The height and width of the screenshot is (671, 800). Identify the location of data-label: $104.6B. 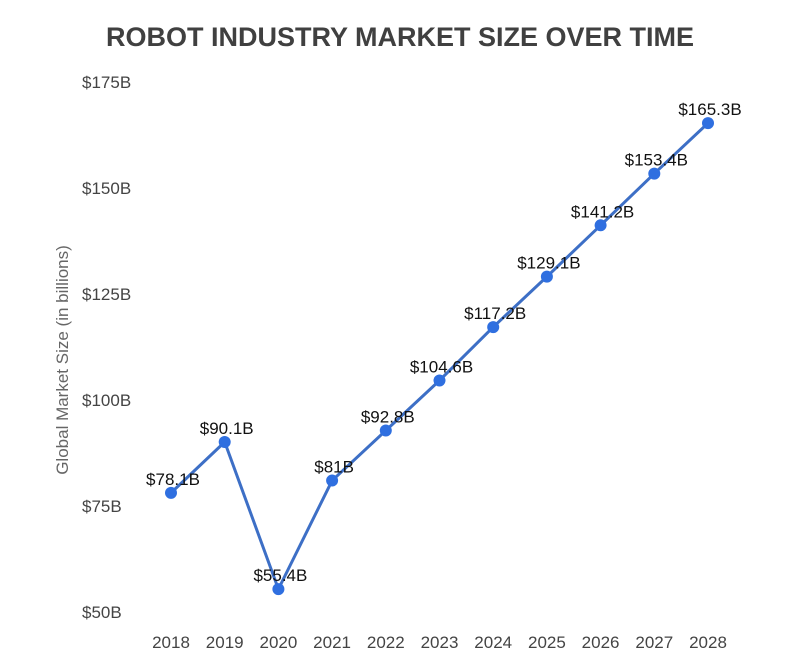
(441, 366).